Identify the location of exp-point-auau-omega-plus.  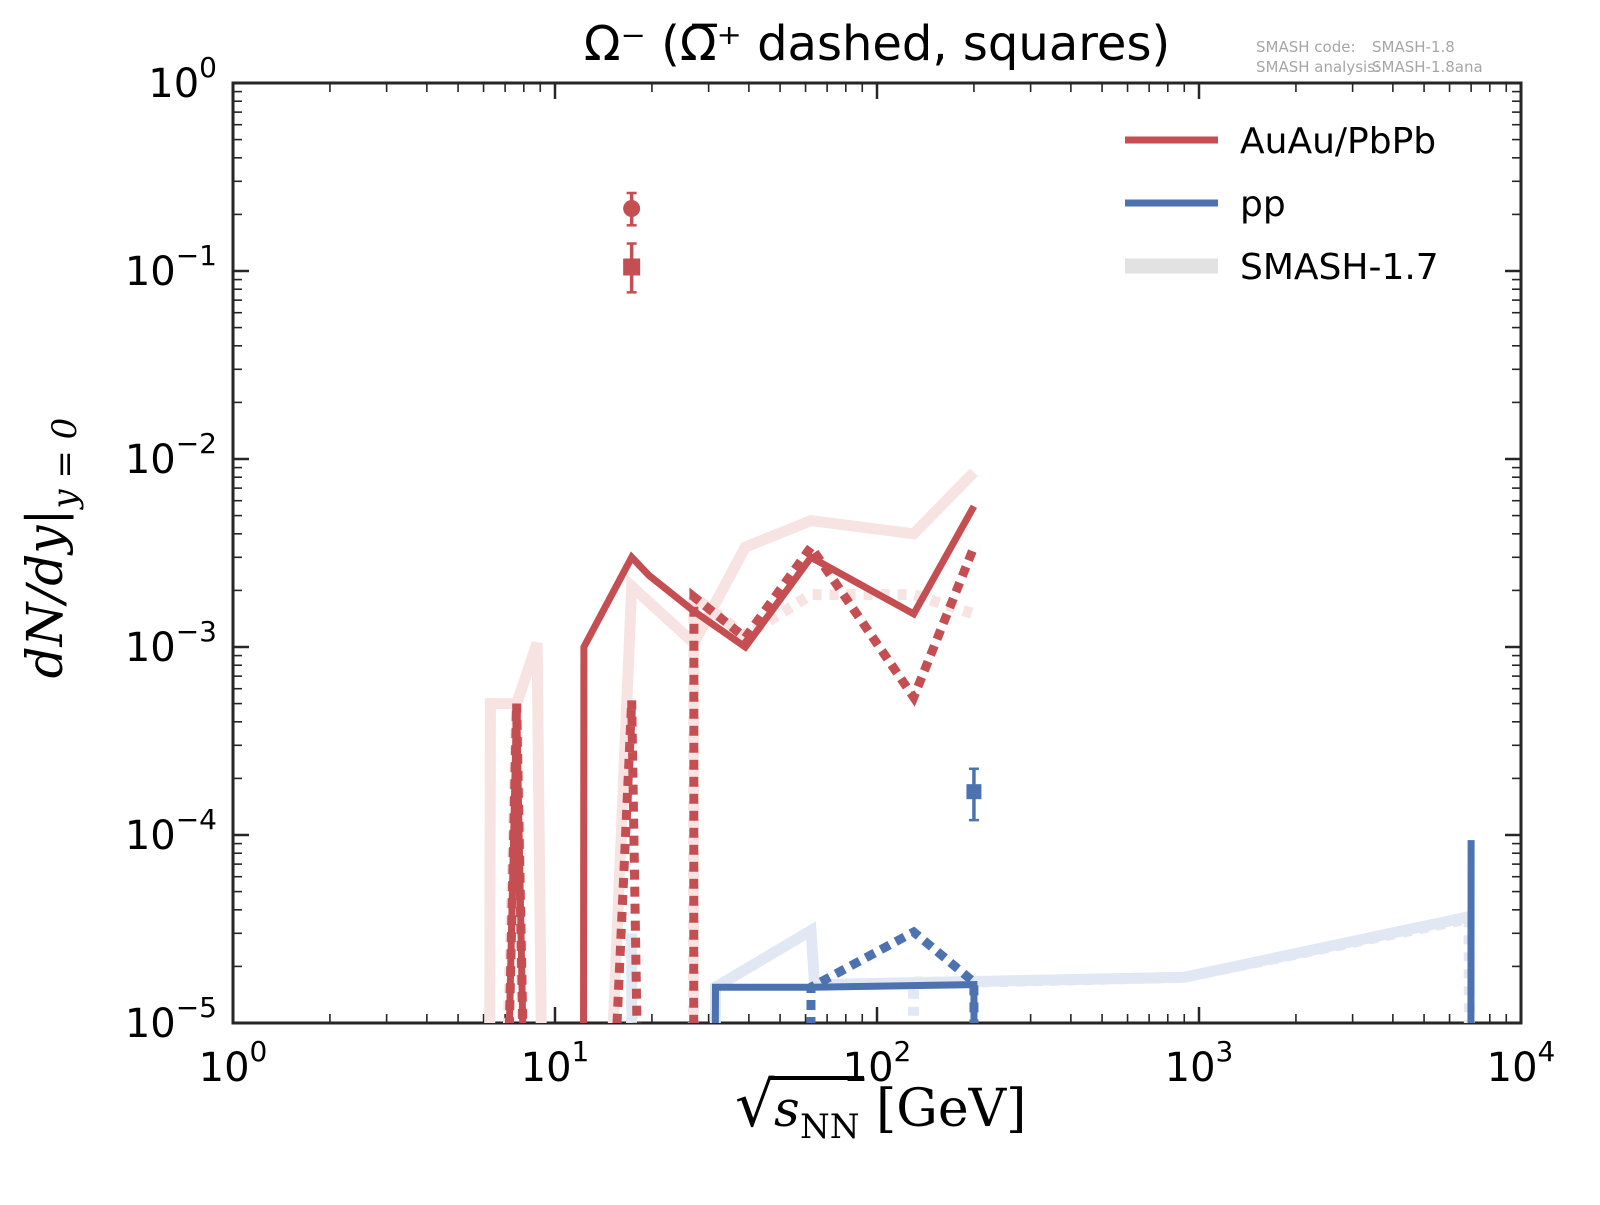
(632, 268).